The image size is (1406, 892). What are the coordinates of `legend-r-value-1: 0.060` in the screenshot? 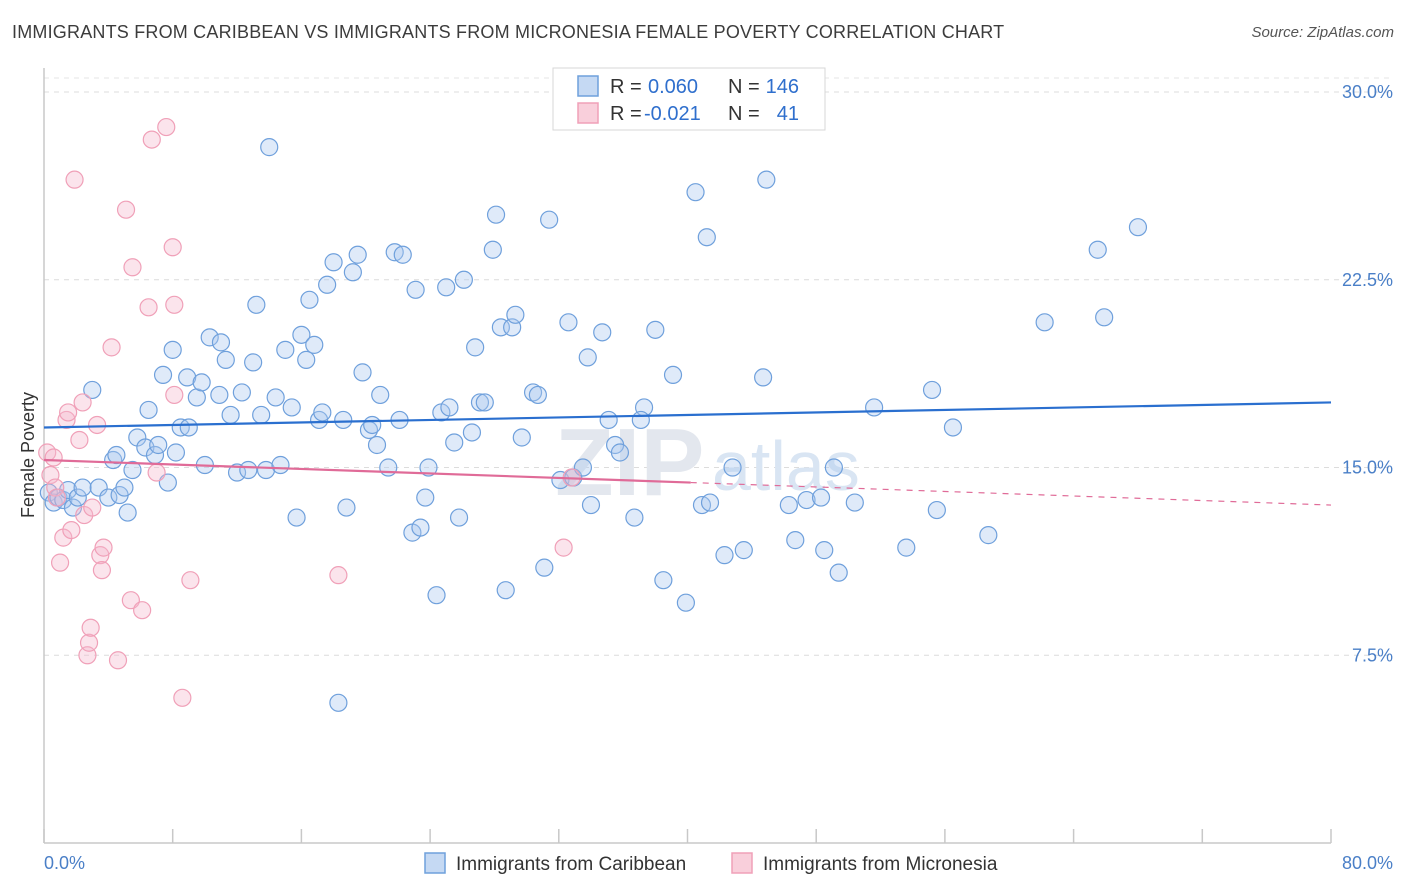 It's located at (673, 87).